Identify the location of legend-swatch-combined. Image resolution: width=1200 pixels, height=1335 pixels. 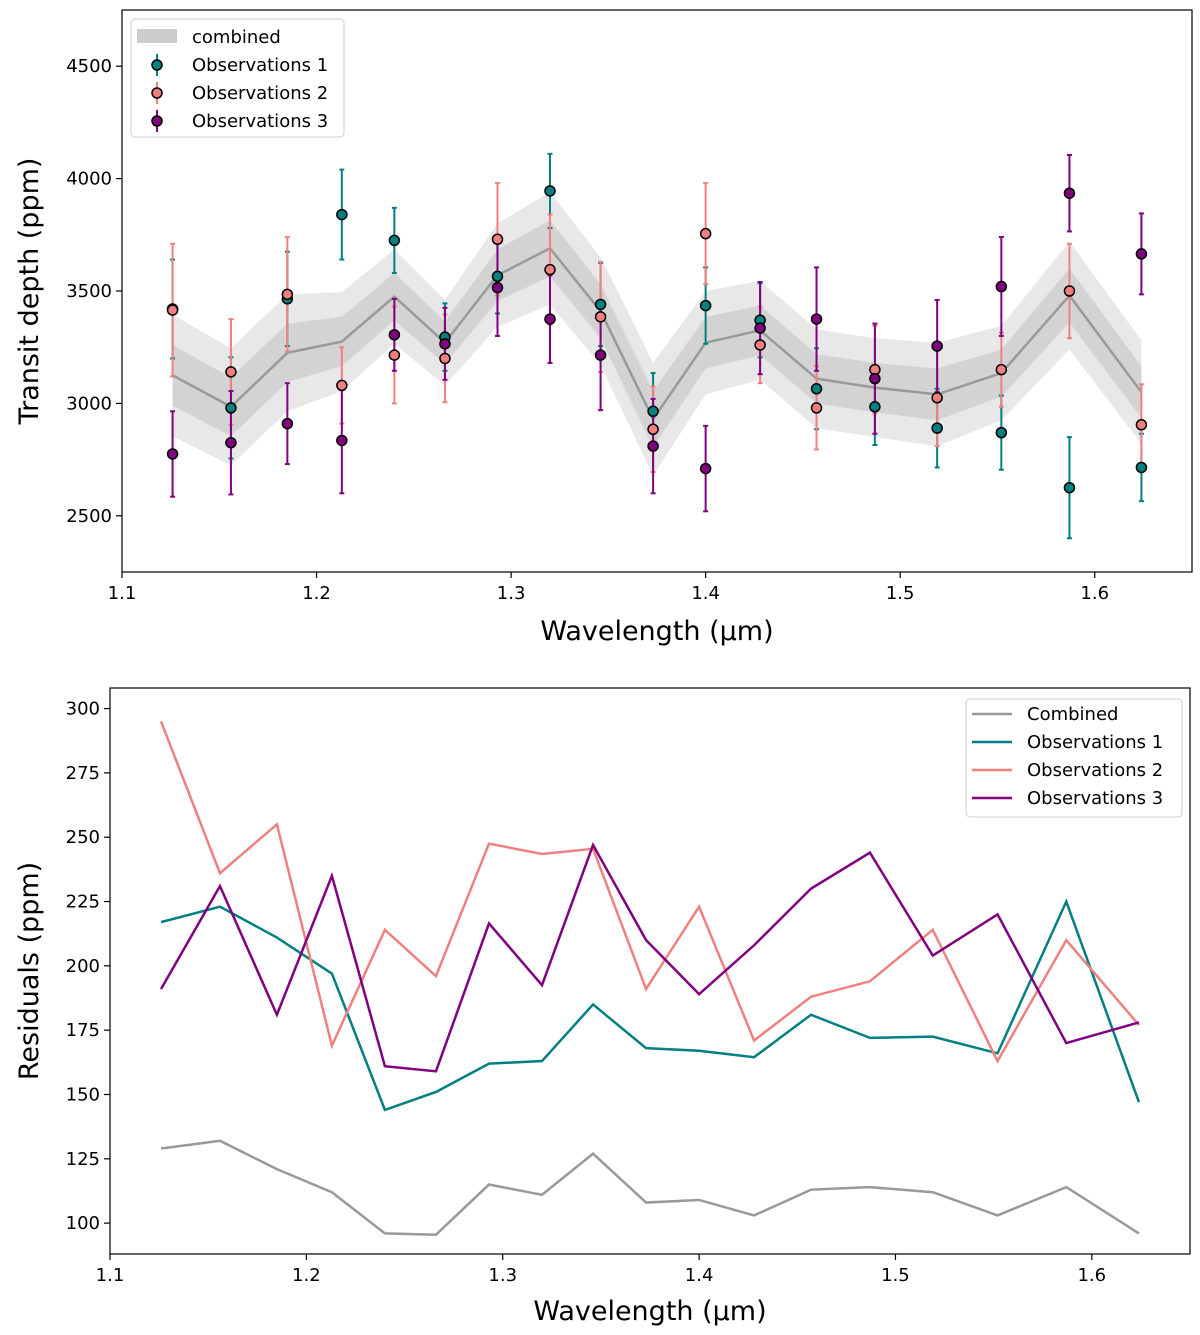
(157, 36).